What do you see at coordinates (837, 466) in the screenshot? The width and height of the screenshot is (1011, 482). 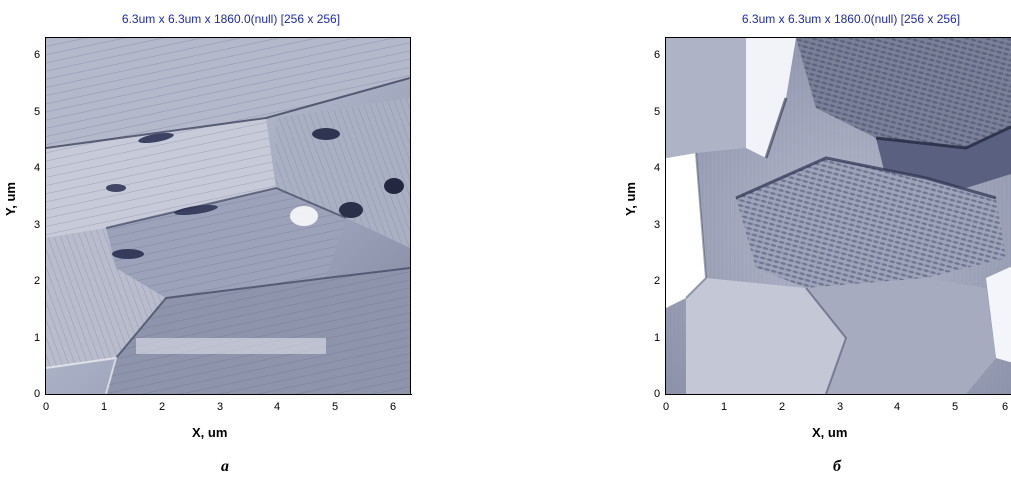 I see `panel-caption: б` at bounding box center [837, 466].